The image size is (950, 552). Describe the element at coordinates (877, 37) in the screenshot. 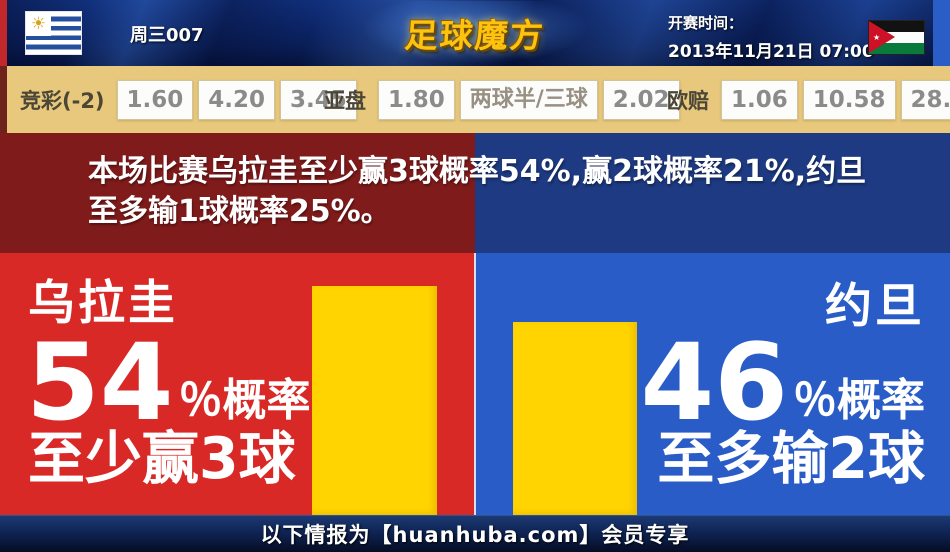

I see `star-icon: ★` at that location.